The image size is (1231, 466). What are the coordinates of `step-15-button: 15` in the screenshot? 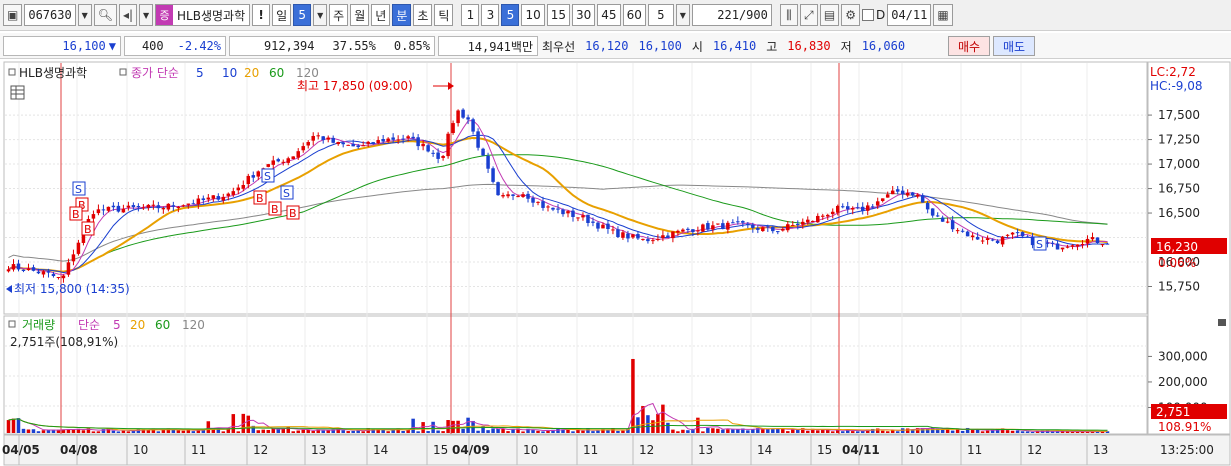 It's located at (558, 15).